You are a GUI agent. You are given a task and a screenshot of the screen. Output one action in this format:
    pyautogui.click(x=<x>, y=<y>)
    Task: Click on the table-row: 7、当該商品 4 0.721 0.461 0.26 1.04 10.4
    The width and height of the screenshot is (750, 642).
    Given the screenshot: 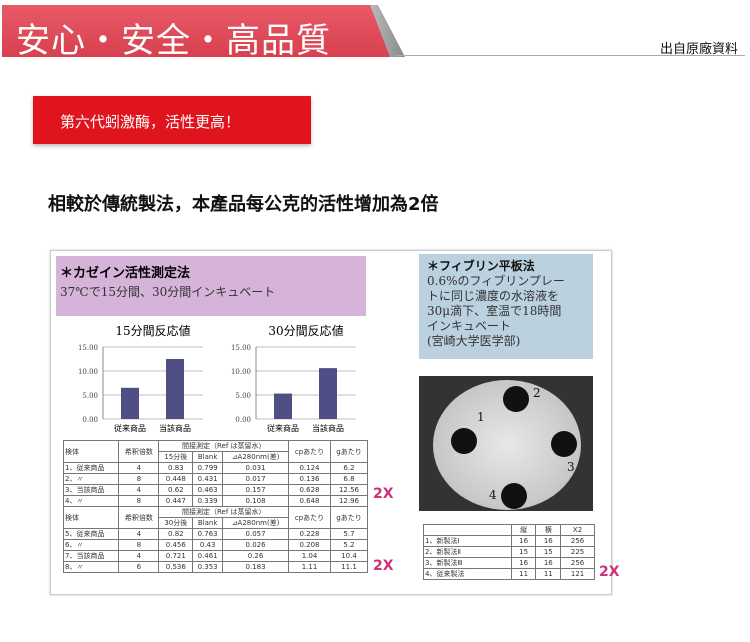 What is the action you would take?
    pyautogui.click(x=215, y=556)
    